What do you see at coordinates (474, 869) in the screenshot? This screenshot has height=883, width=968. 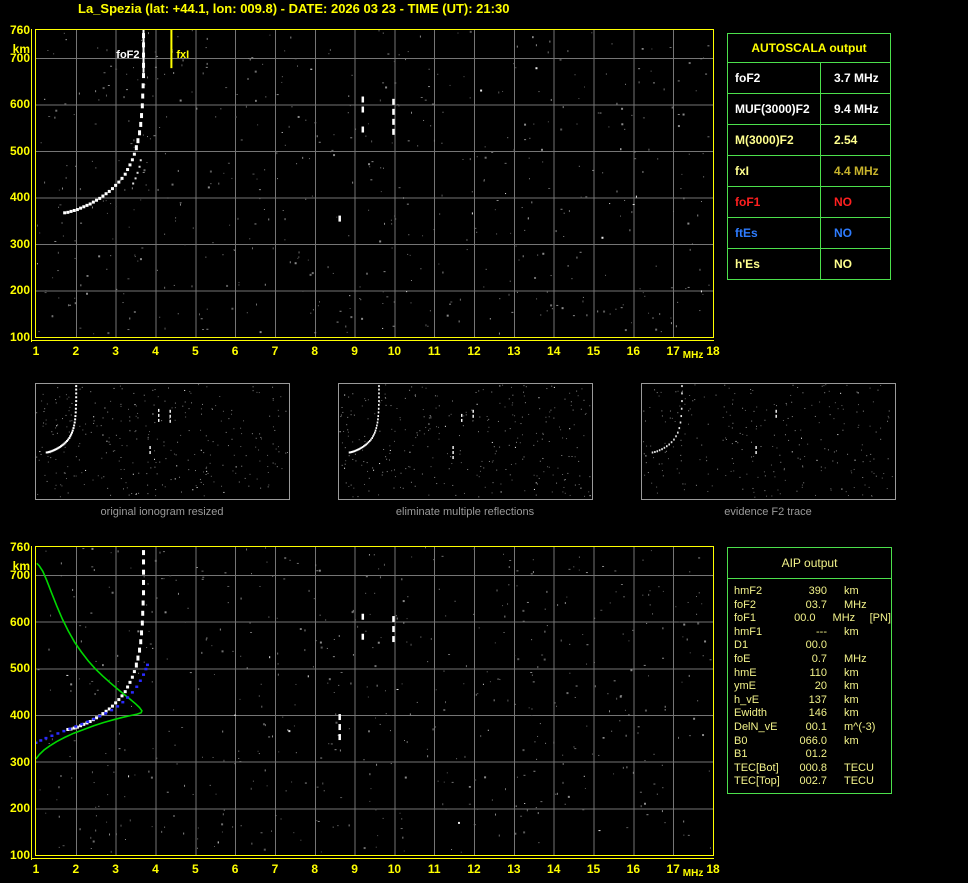 I see `x-tick-label: 12` at bounding box center [474, 869].